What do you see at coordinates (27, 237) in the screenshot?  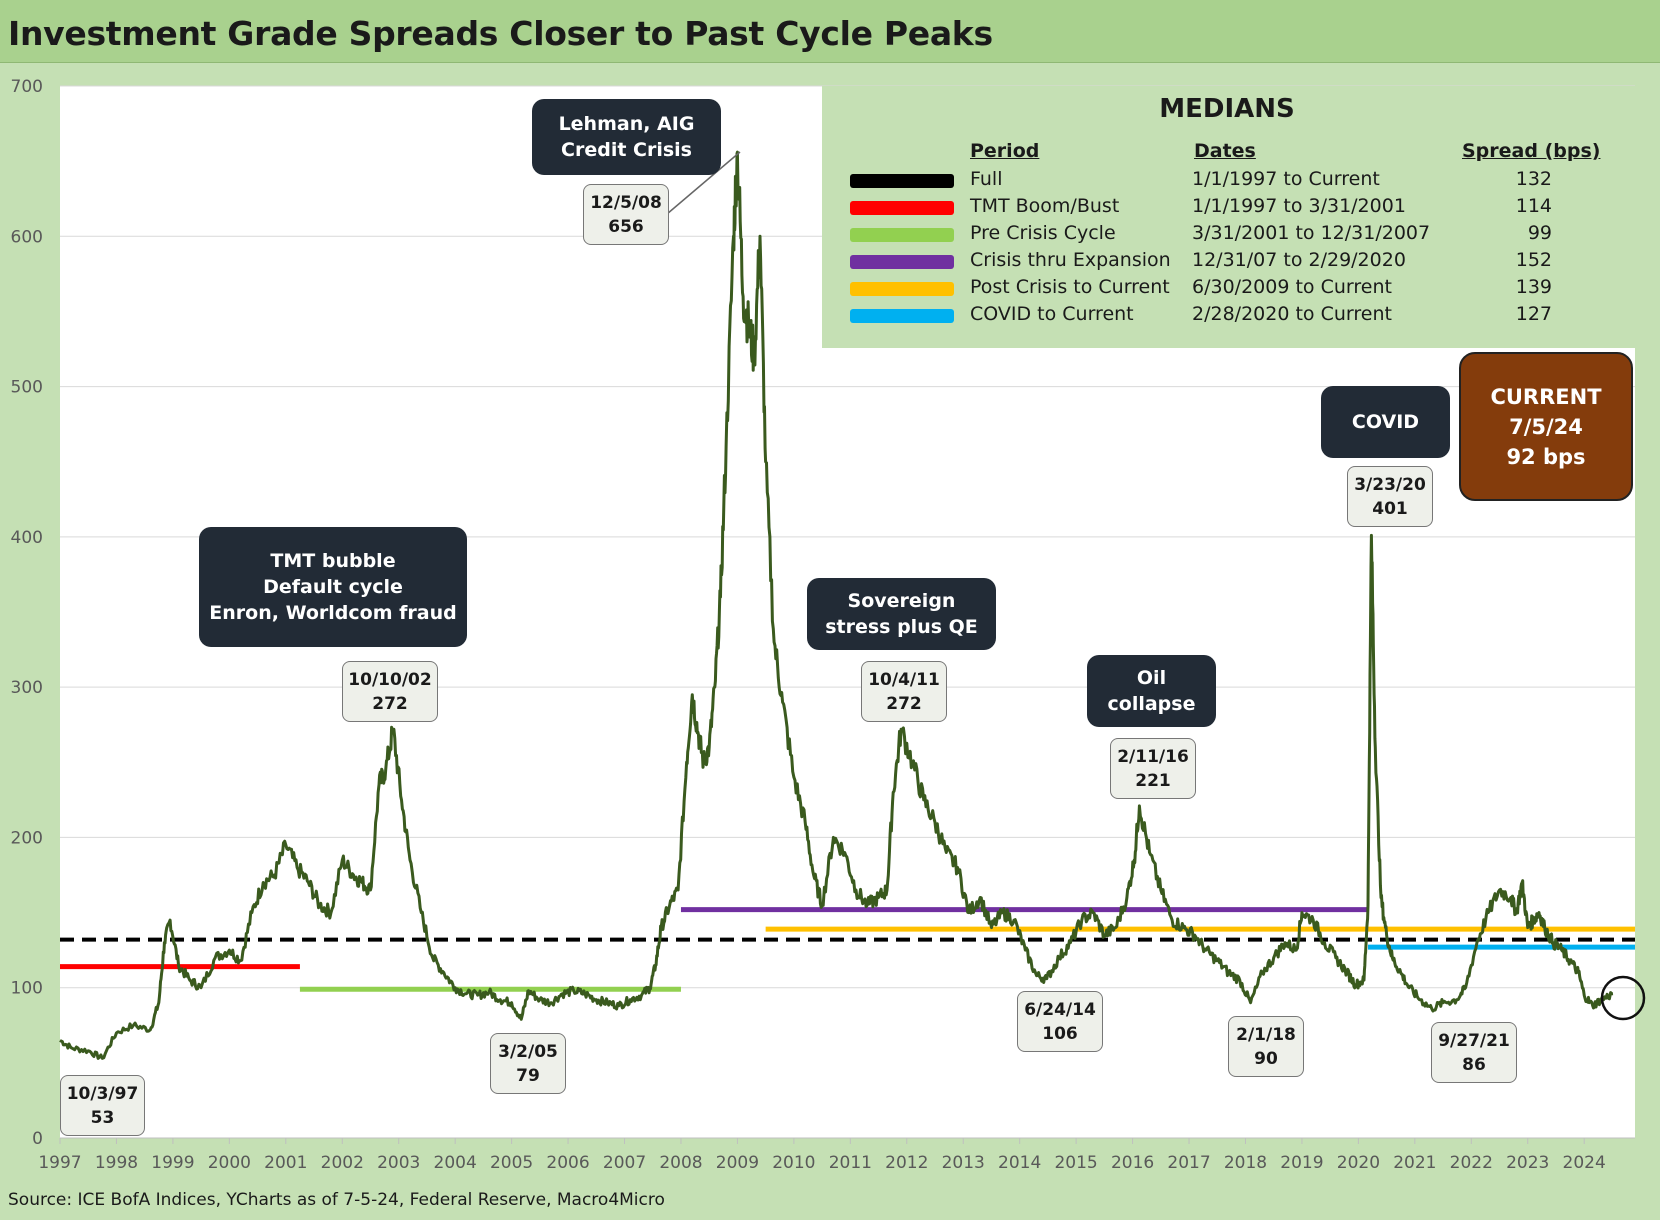 I see `y-tick-label: 600` at bounding box center [27, 237].